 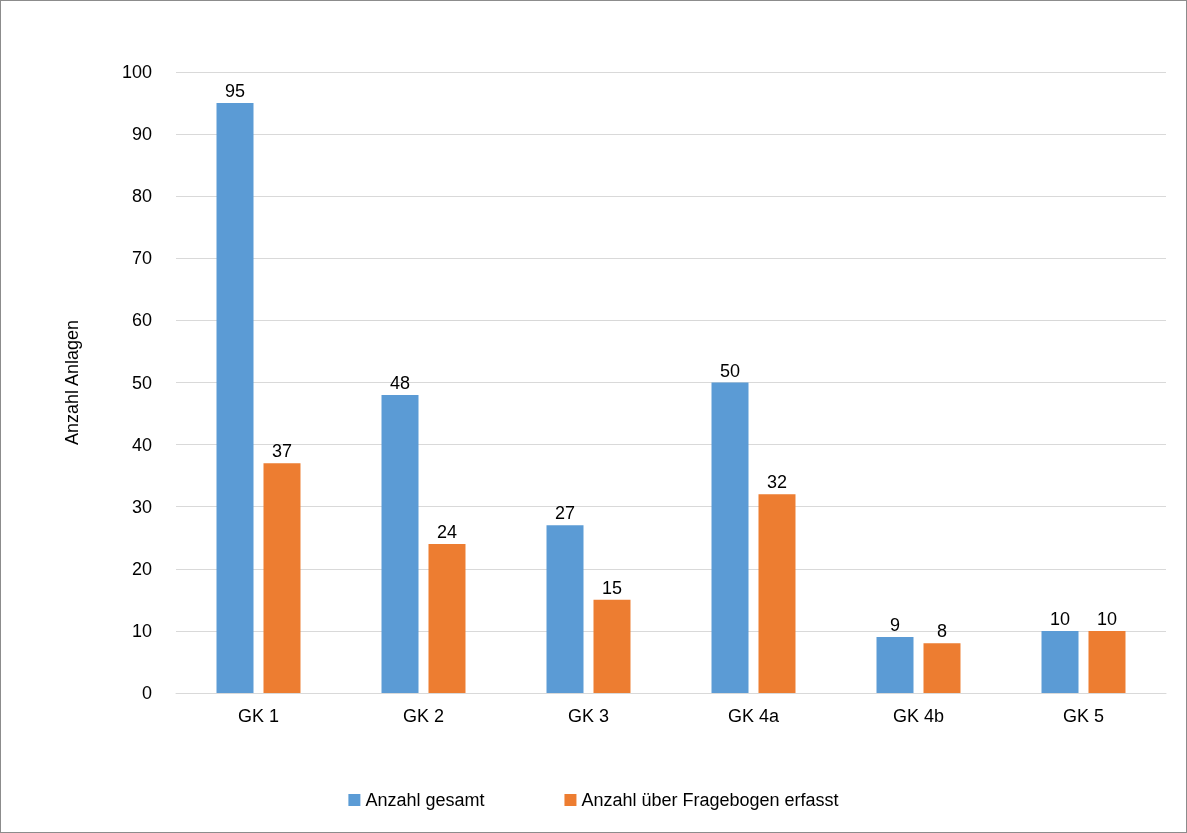 I want to click on x-tick-label: GK 4b, so click(x=918, y=716).